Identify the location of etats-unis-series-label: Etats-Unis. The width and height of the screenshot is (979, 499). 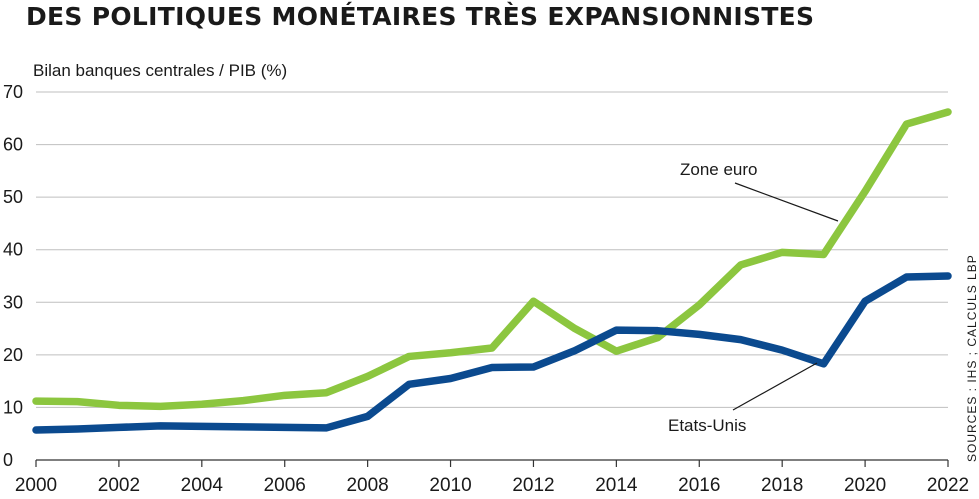
(707, 425).